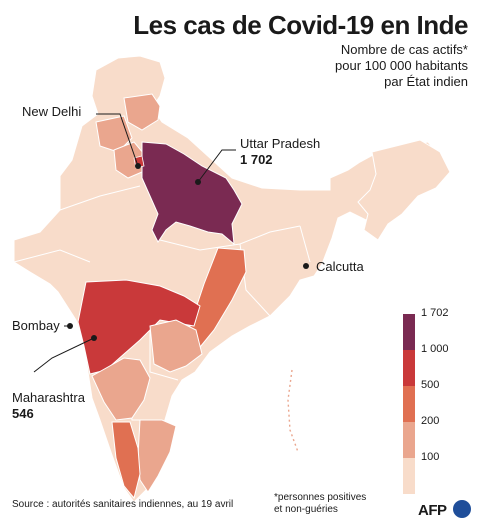 This screenshot has height=529, width=480. Describe the element at coordinates (114, 134) in the screenshot. I see `state-punjab` at that location.